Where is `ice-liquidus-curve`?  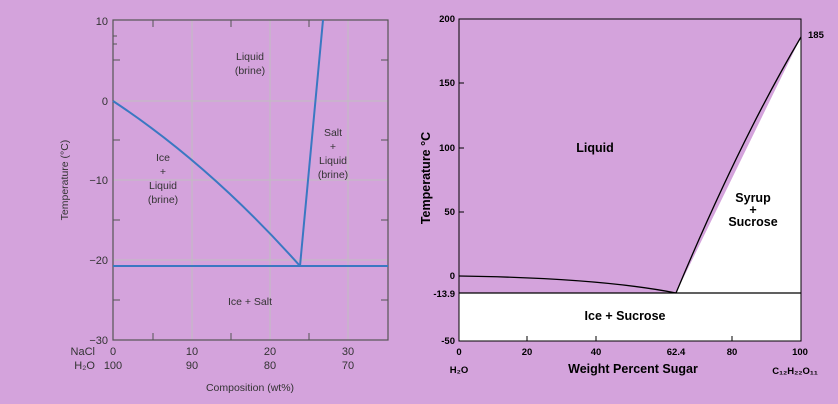
ice-liquidus-curve is located at coordinates (206, 183).